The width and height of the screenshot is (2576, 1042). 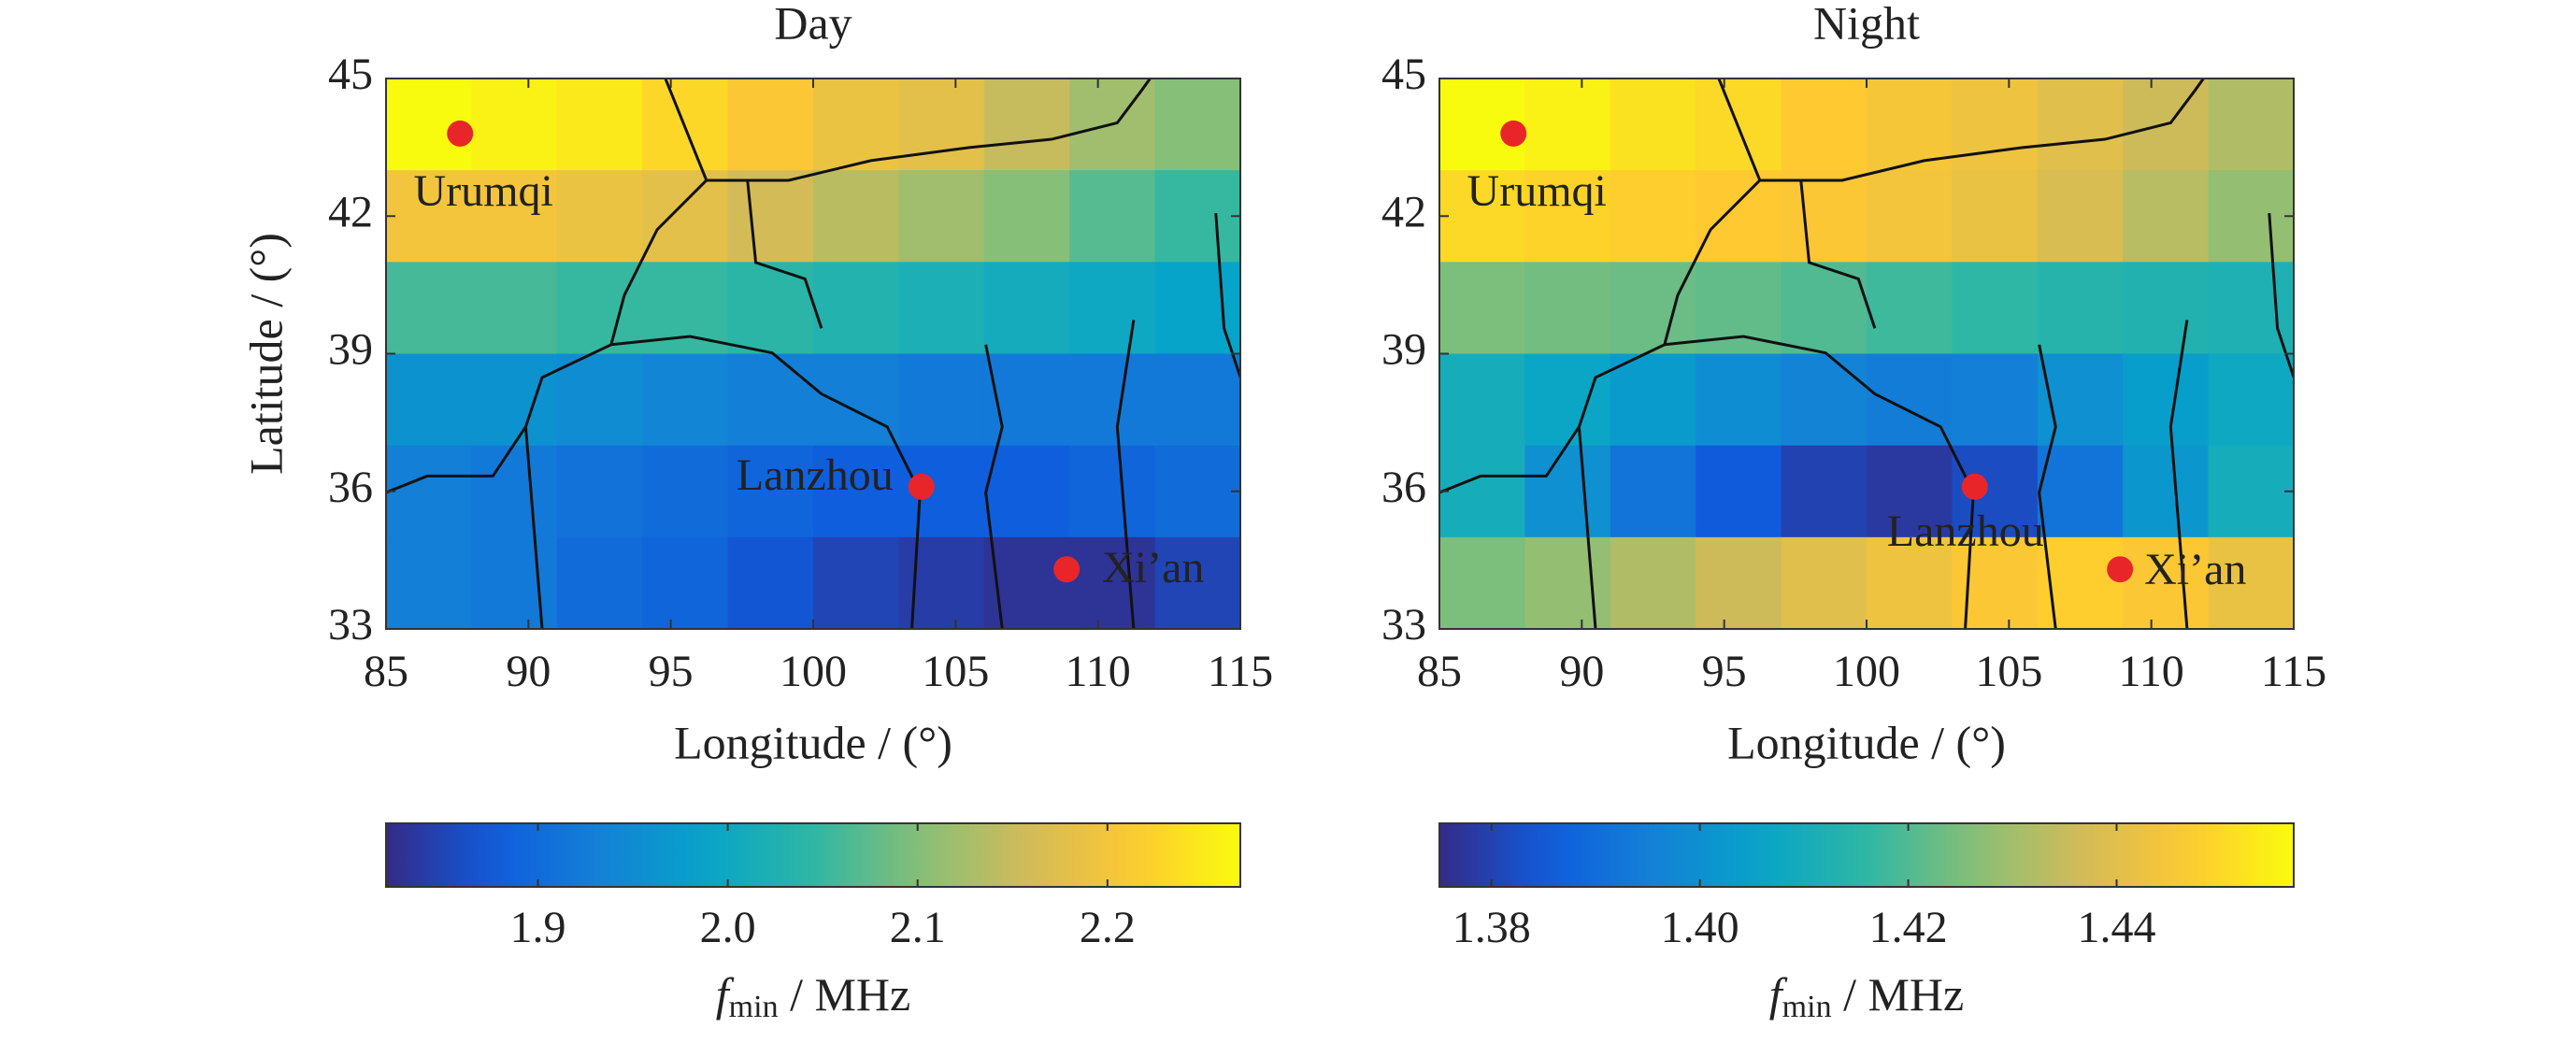 What do you see at coordinates (1492, 927) in the screenshot?
I see `colorbar-tick-label: 1.38` at bounding box center [1492, 927].